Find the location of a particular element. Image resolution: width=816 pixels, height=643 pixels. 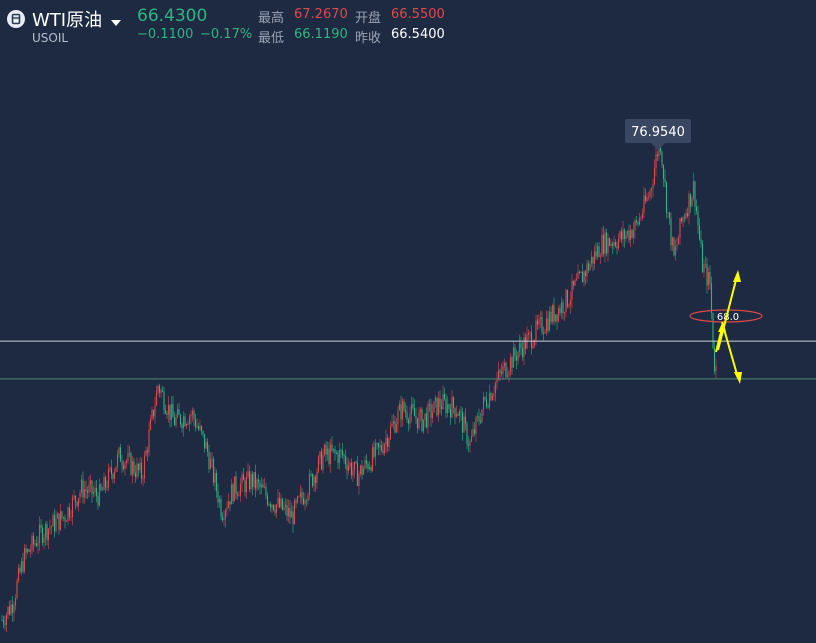

last-price: 66.4300 is located at coordinates (172, 16).